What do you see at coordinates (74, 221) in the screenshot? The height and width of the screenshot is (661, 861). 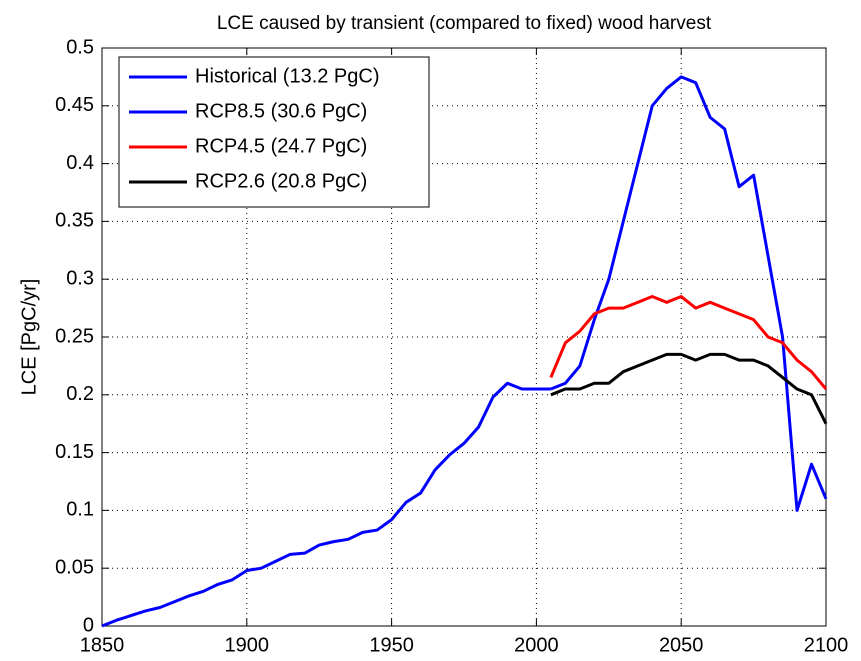 I see `y-tick-label: 0.35` at bounding box center [74, 221].